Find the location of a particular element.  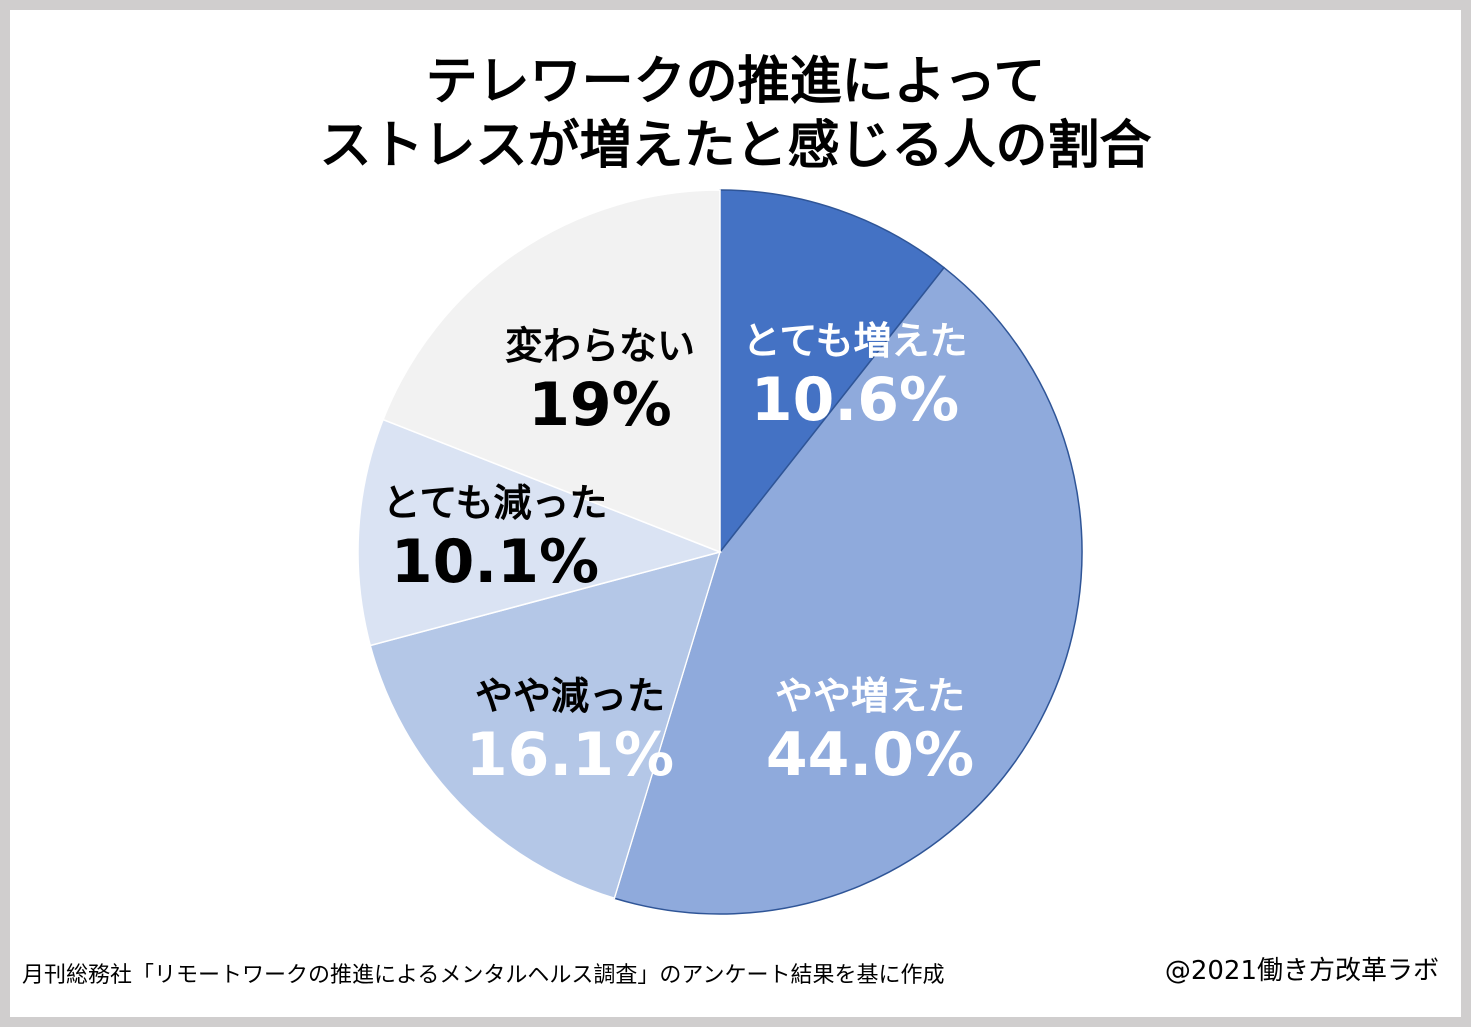

title-line-1: テレワークの推進によって is located at coordinates (735, 82).